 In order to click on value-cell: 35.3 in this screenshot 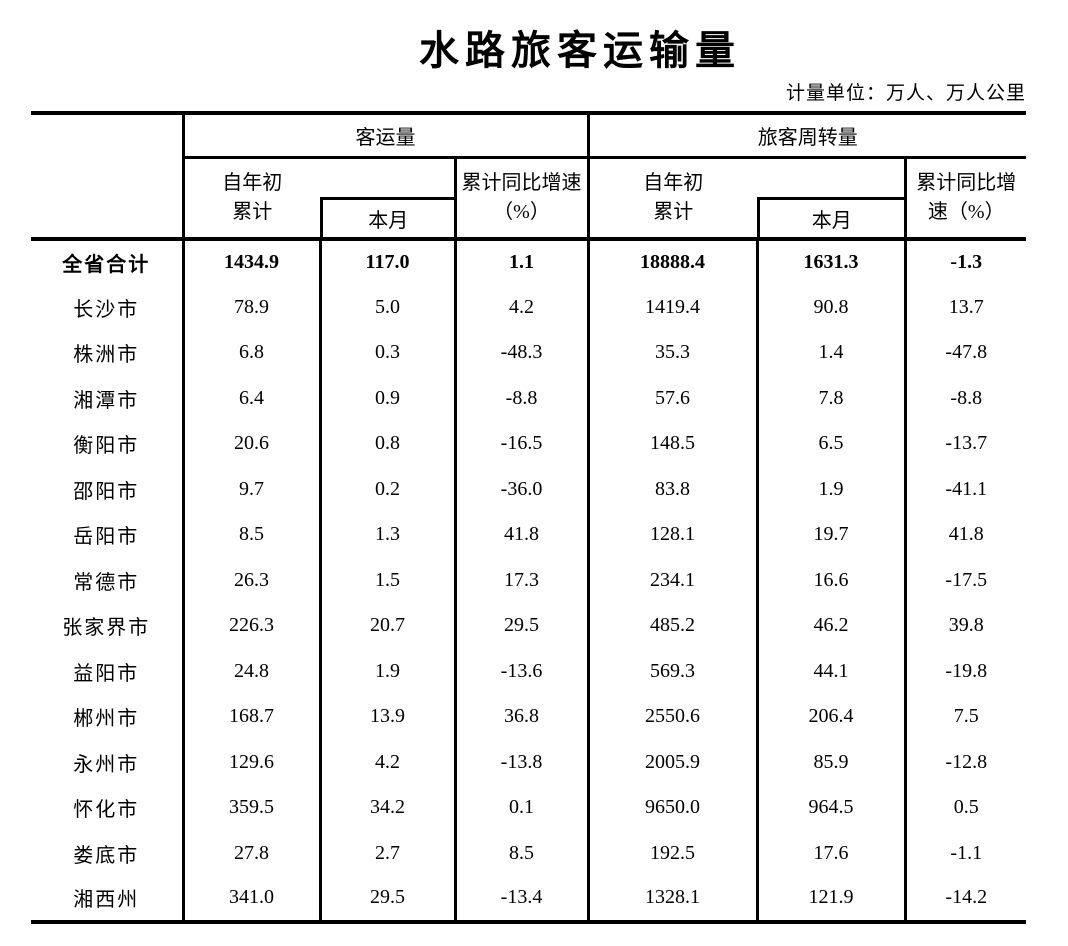, I will do `click(673, 353)`.